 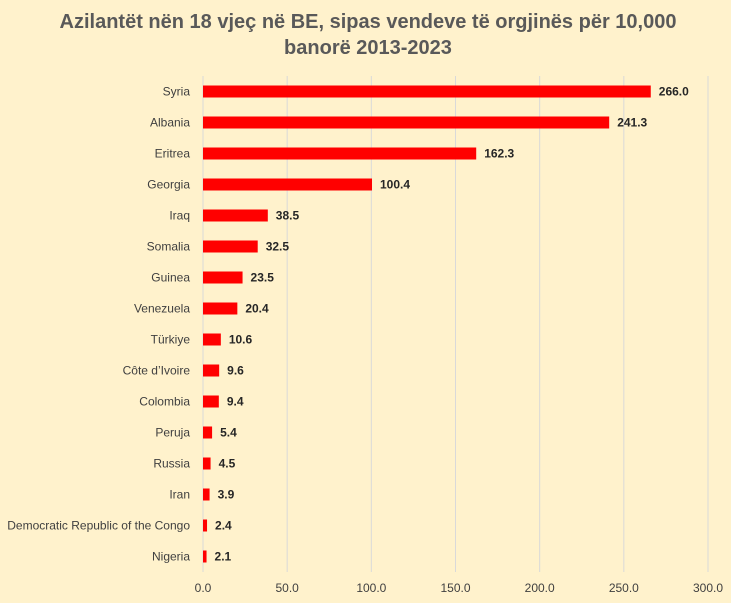 I want to click on data-label-15: 2.1, so click(x=223, y=557).